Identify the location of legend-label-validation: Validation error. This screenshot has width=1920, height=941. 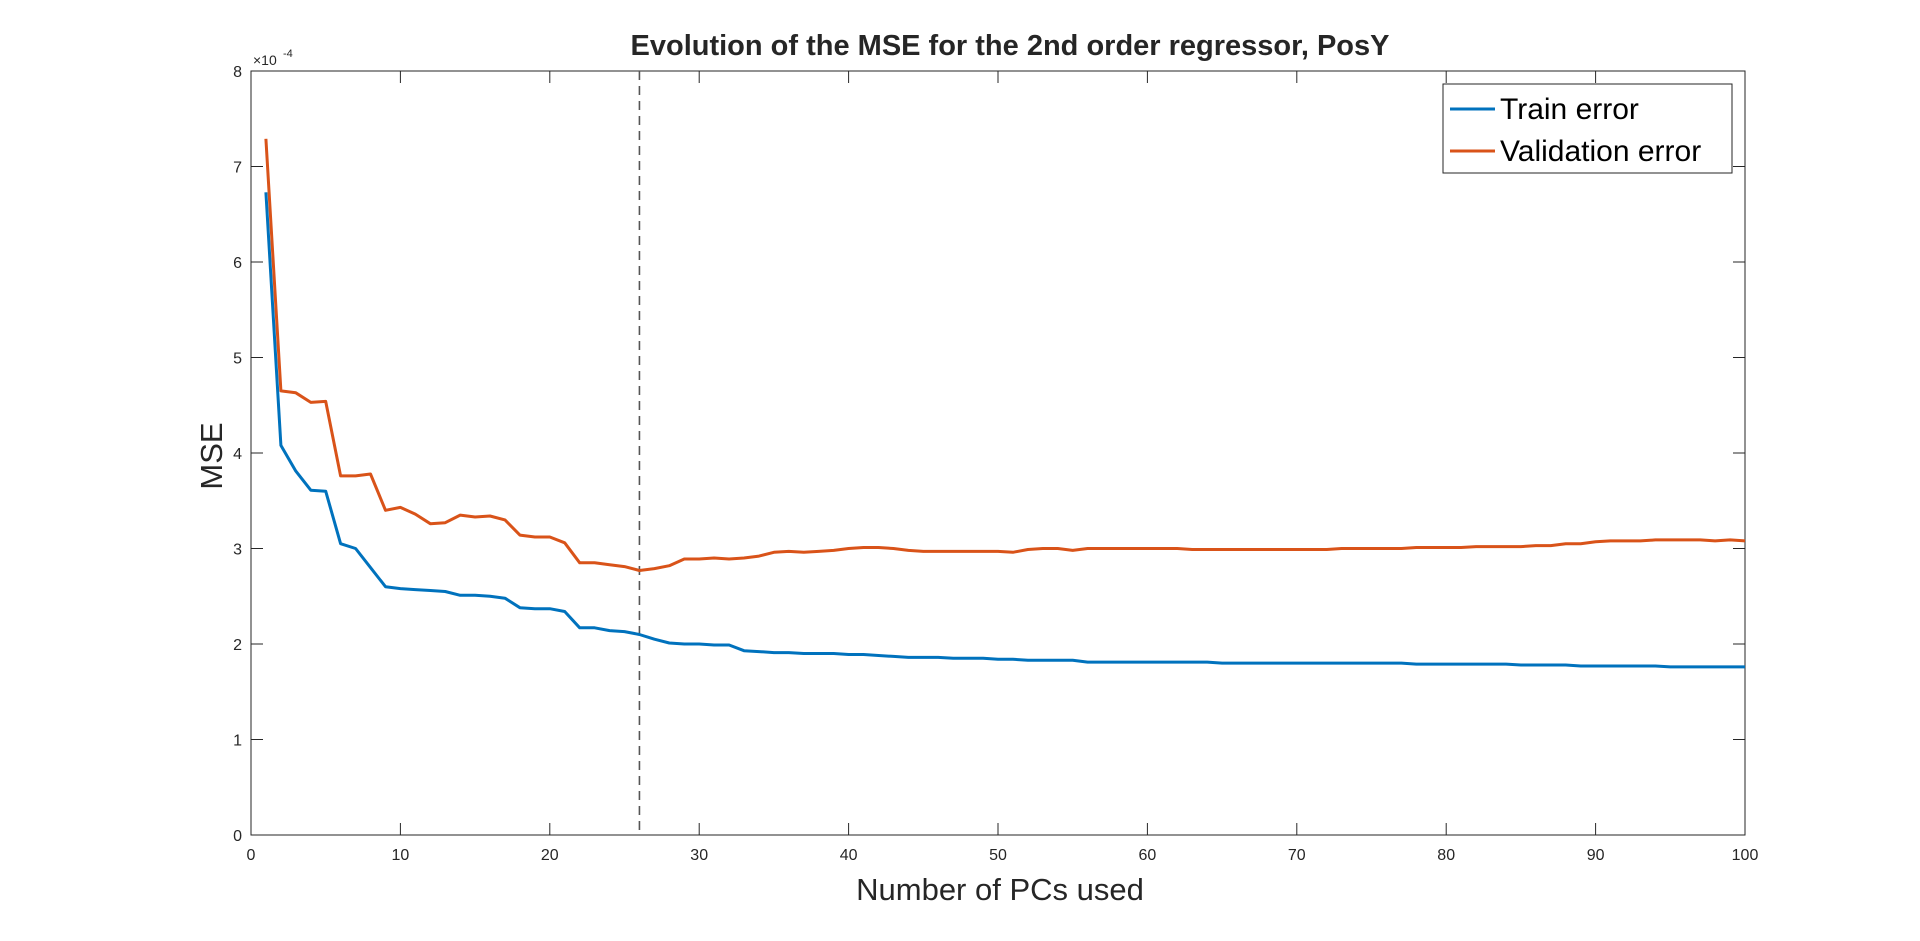
(1600, 151).